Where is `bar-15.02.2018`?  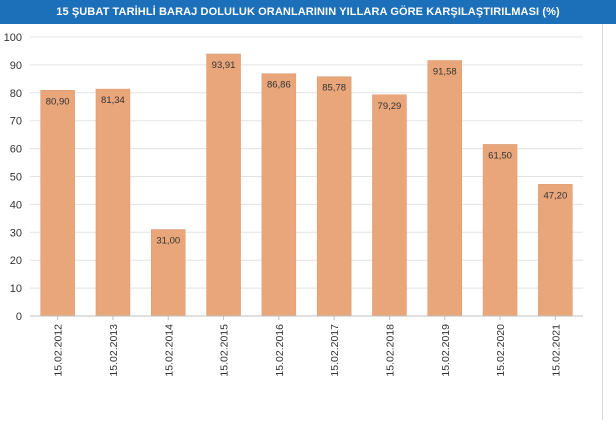 bar-15.02.2018 is located at coordinates (389, 205).